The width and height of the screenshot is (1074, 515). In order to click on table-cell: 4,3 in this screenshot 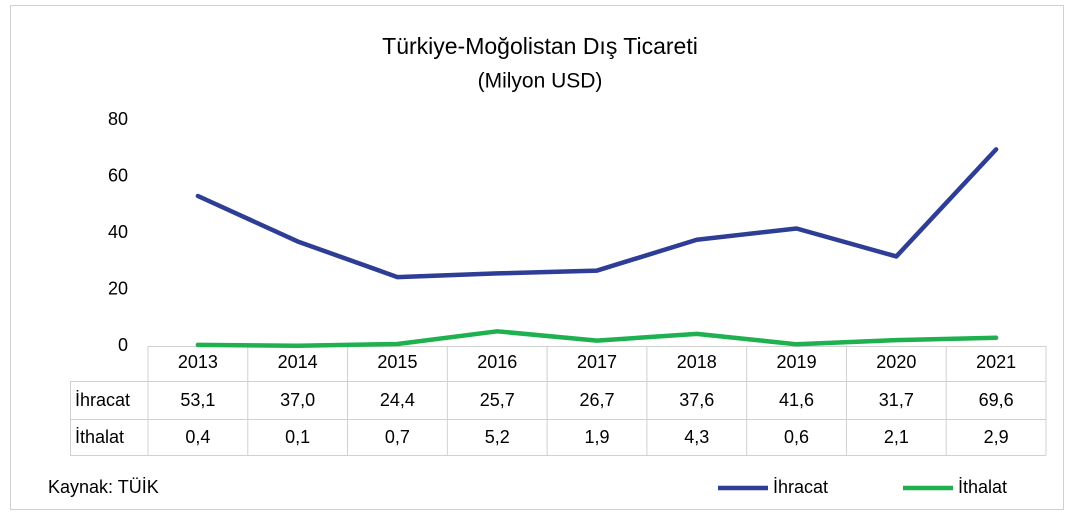, I will do `click(696, 437)`.